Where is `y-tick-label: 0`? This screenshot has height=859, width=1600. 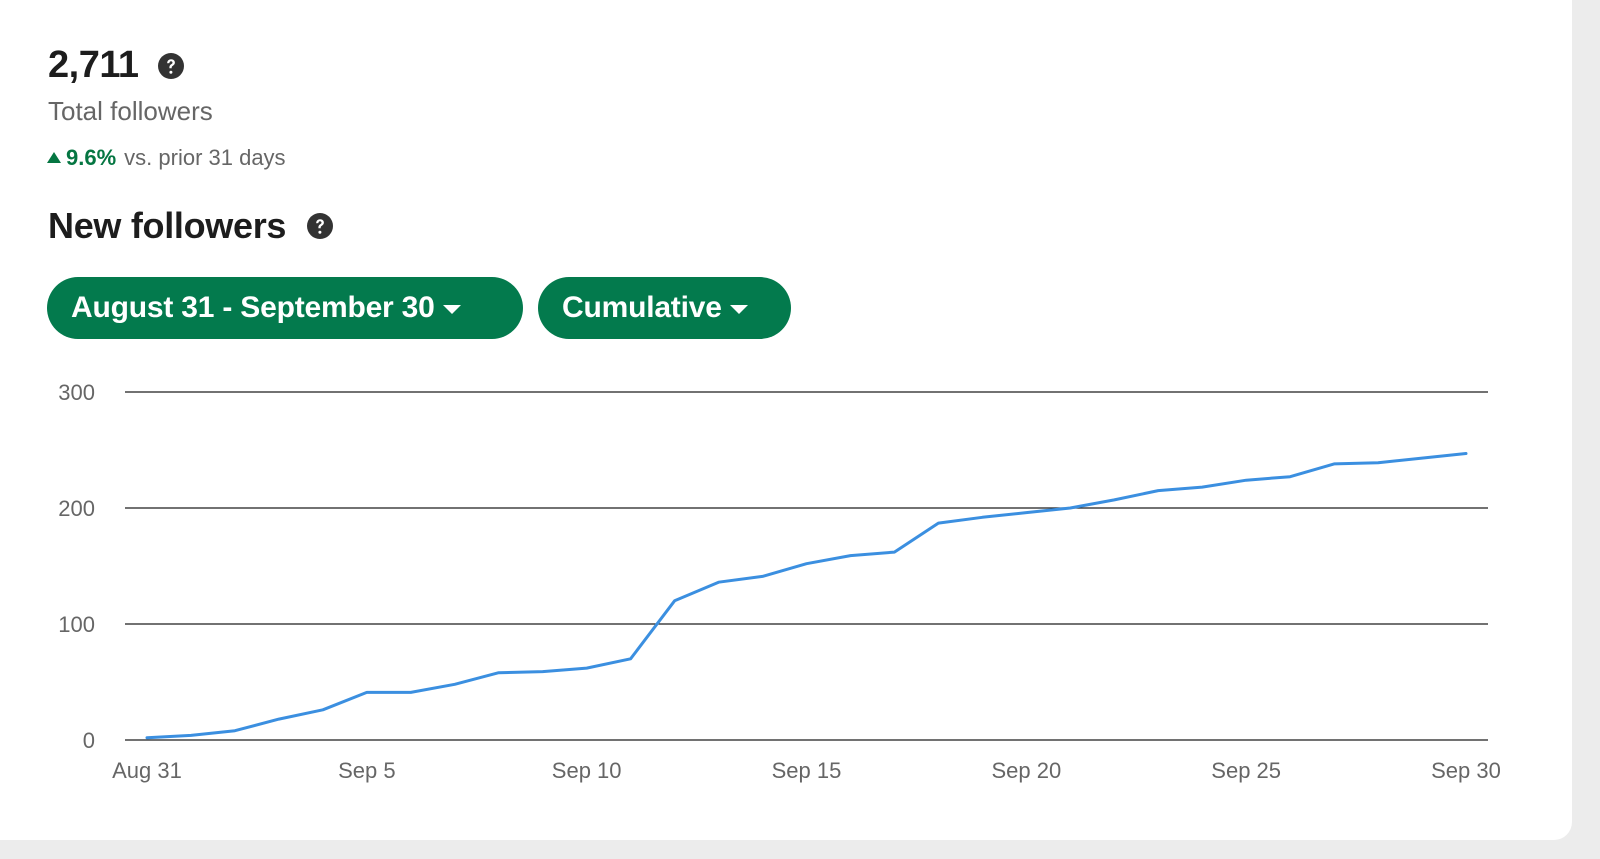
y-tick-label: 0 is located at coordinates (89, 740).